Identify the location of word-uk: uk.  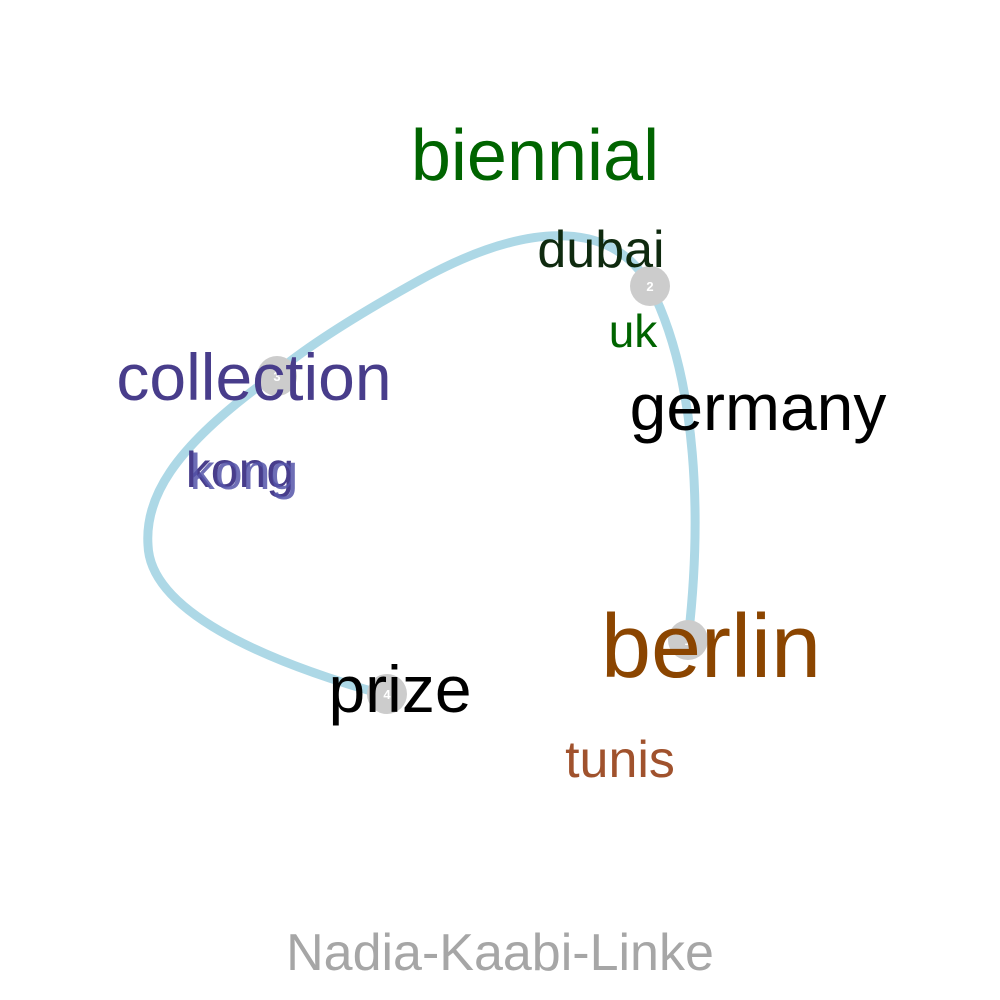
(634, 331).